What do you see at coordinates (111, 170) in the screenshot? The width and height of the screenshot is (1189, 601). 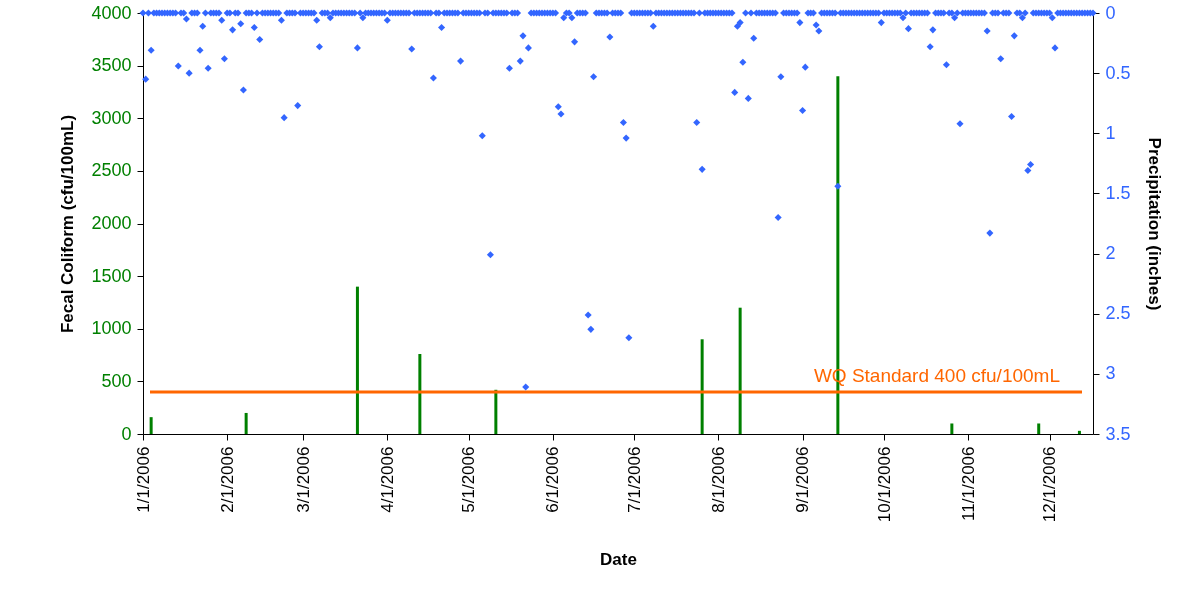 I see `y-tick-label: 2500` at bounding box center [111, 170].